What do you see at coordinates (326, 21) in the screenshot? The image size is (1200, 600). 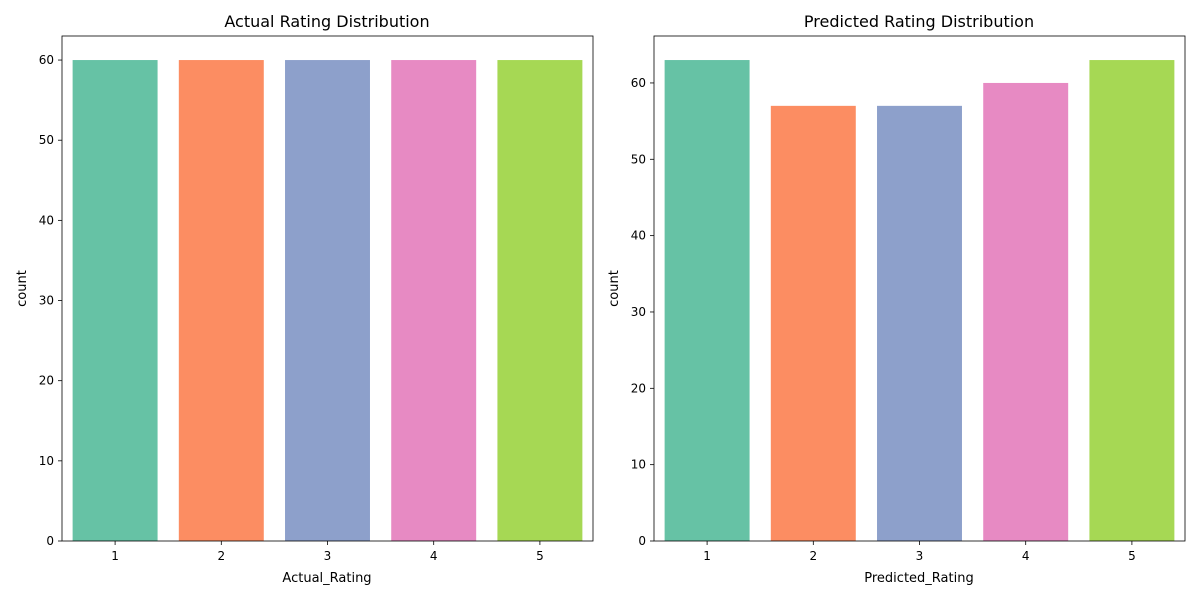 I see `chart-title: Actual Rating Distribution` at bounding box center [326, 21].